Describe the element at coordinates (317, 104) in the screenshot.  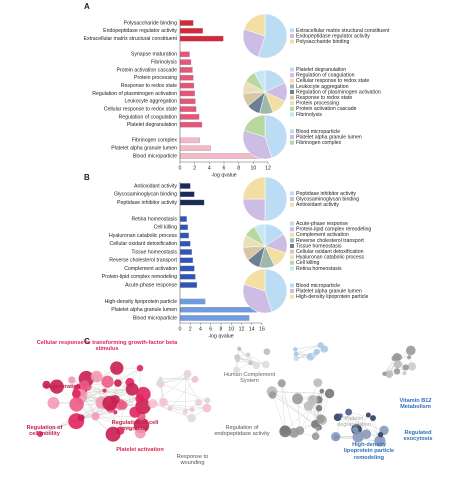
I see `legend-label: Protein processing` at that location.